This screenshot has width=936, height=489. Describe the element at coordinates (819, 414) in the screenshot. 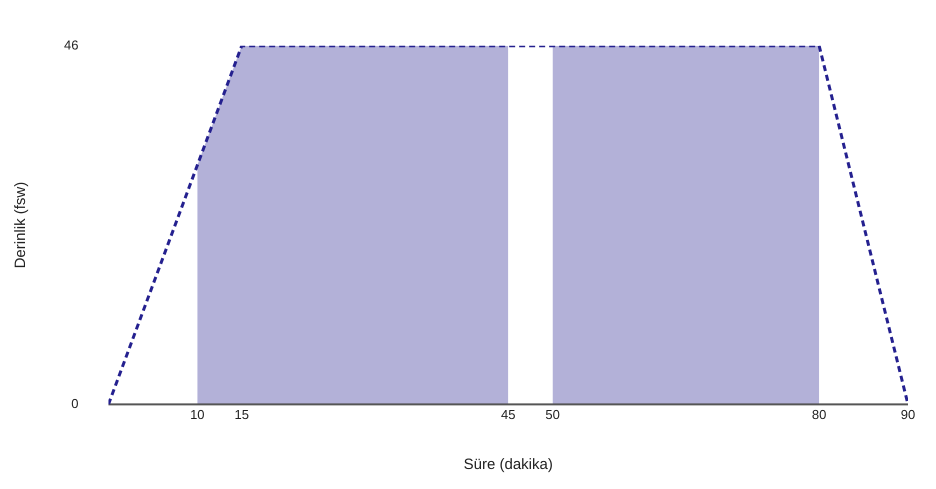

I see `x-tick-label: 80` at that location.